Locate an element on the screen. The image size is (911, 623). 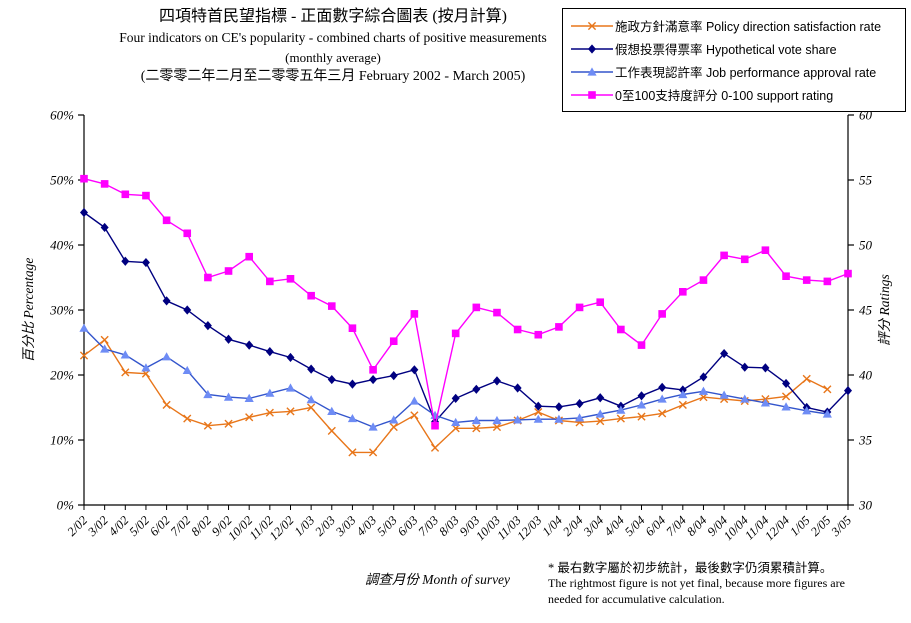
svg-text: 2/03 is located at coordinates (325, 526).